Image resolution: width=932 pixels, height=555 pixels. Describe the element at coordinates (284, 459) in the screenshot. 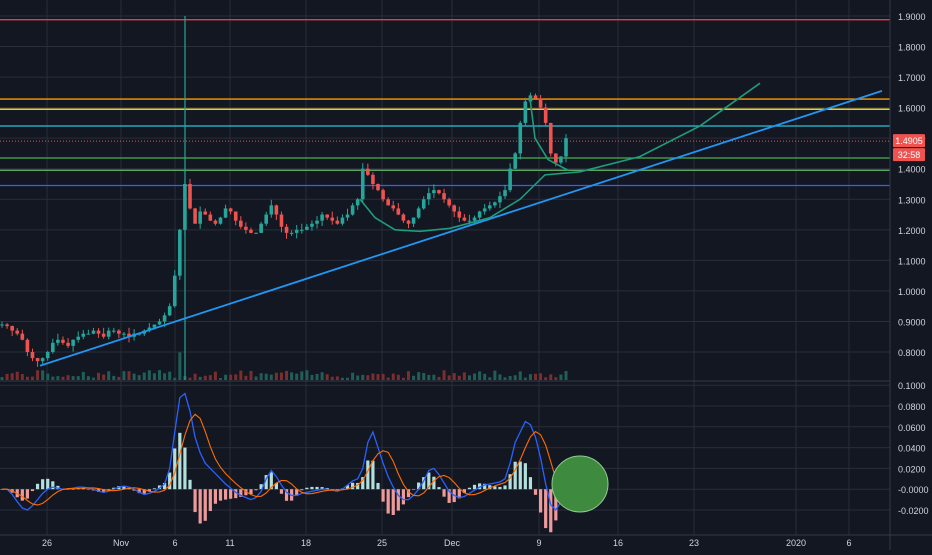

I see `signal-line` at that location.